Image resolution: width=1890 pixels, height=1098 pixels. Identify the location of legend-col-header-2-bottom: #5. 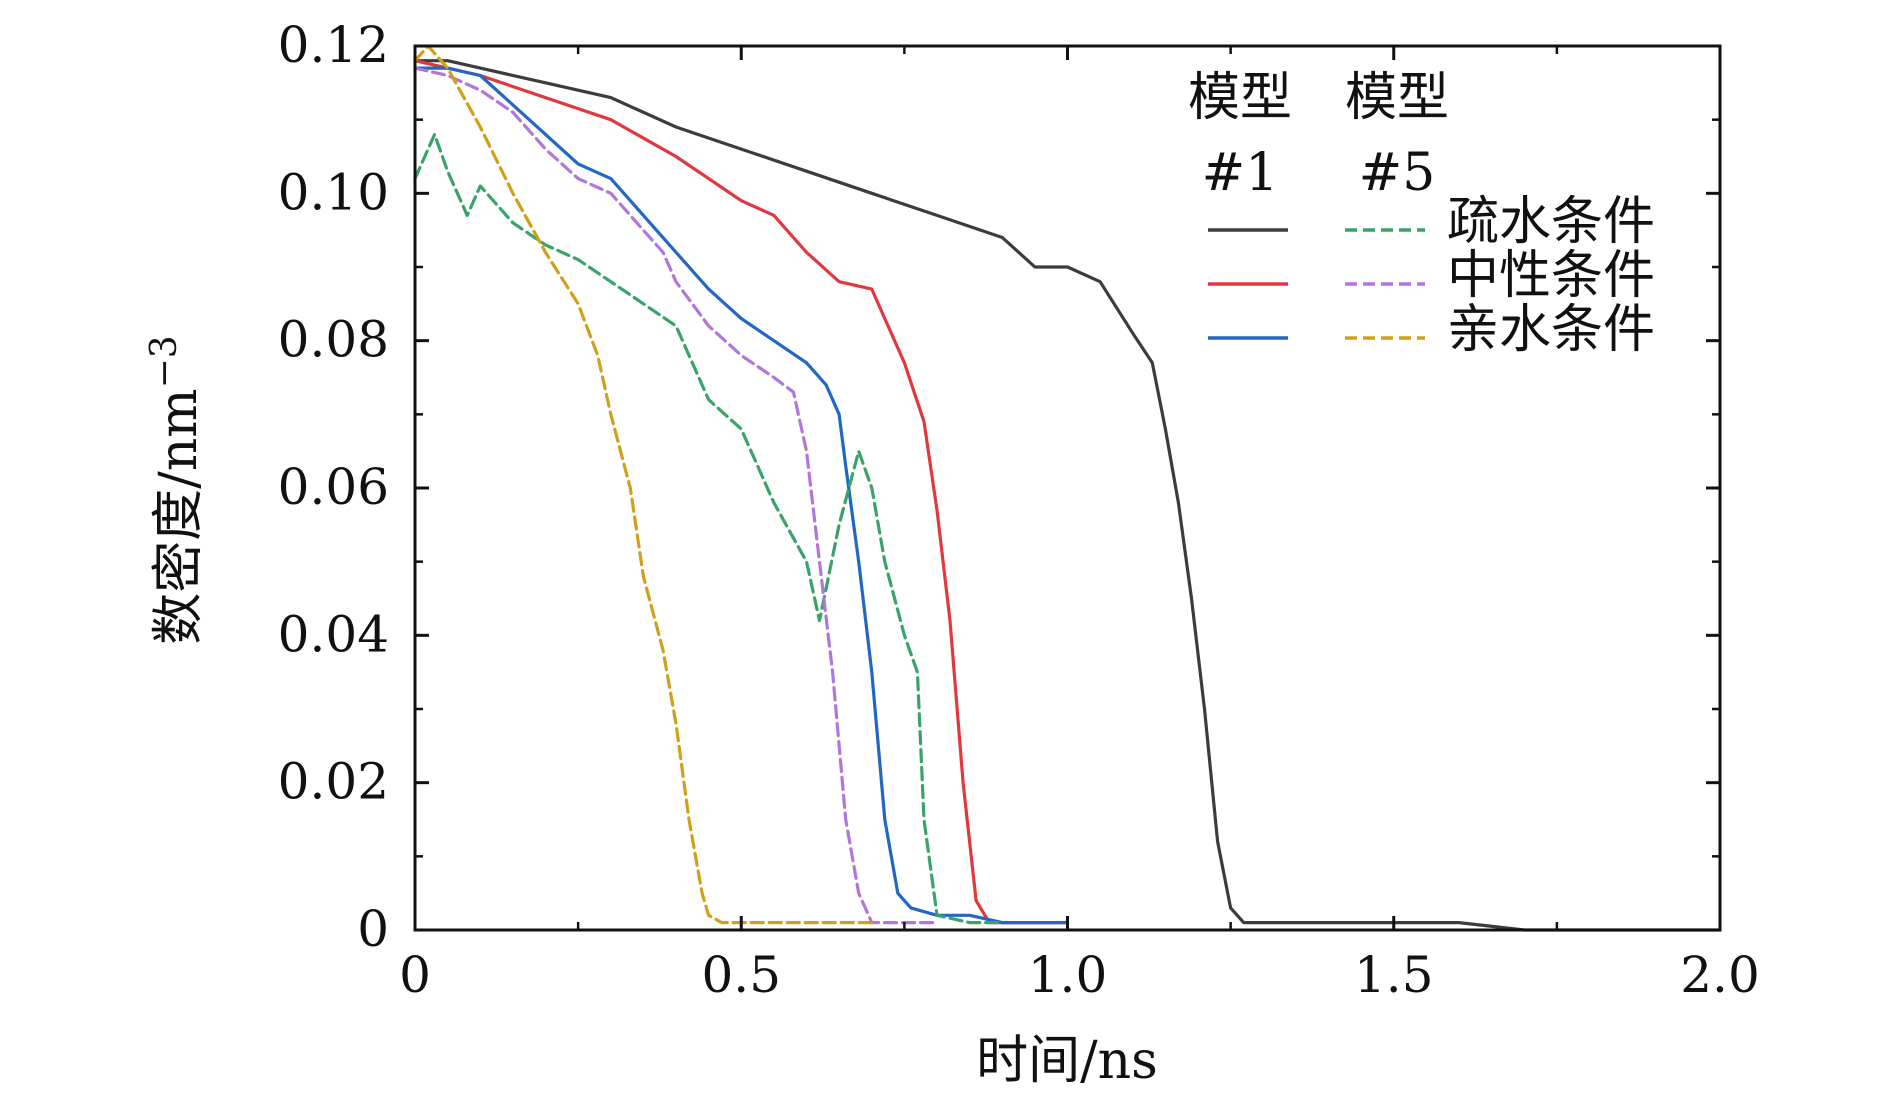
(1397, 173).